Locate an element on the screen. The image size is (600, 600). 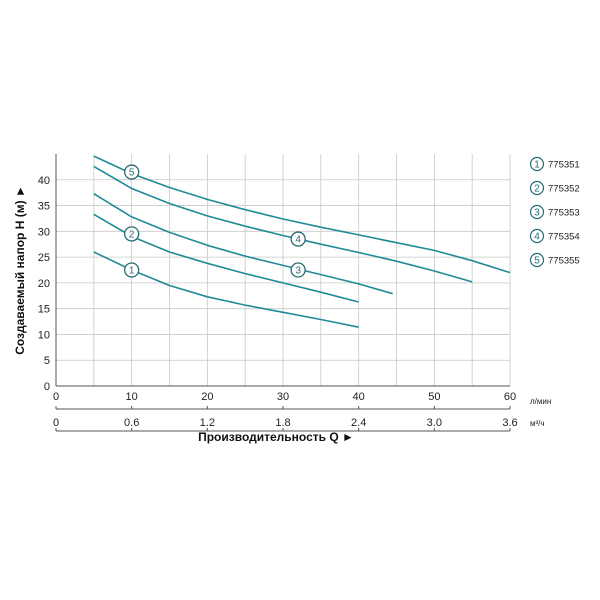
x-tick-label: 60 is located at coordinates (510, 397).